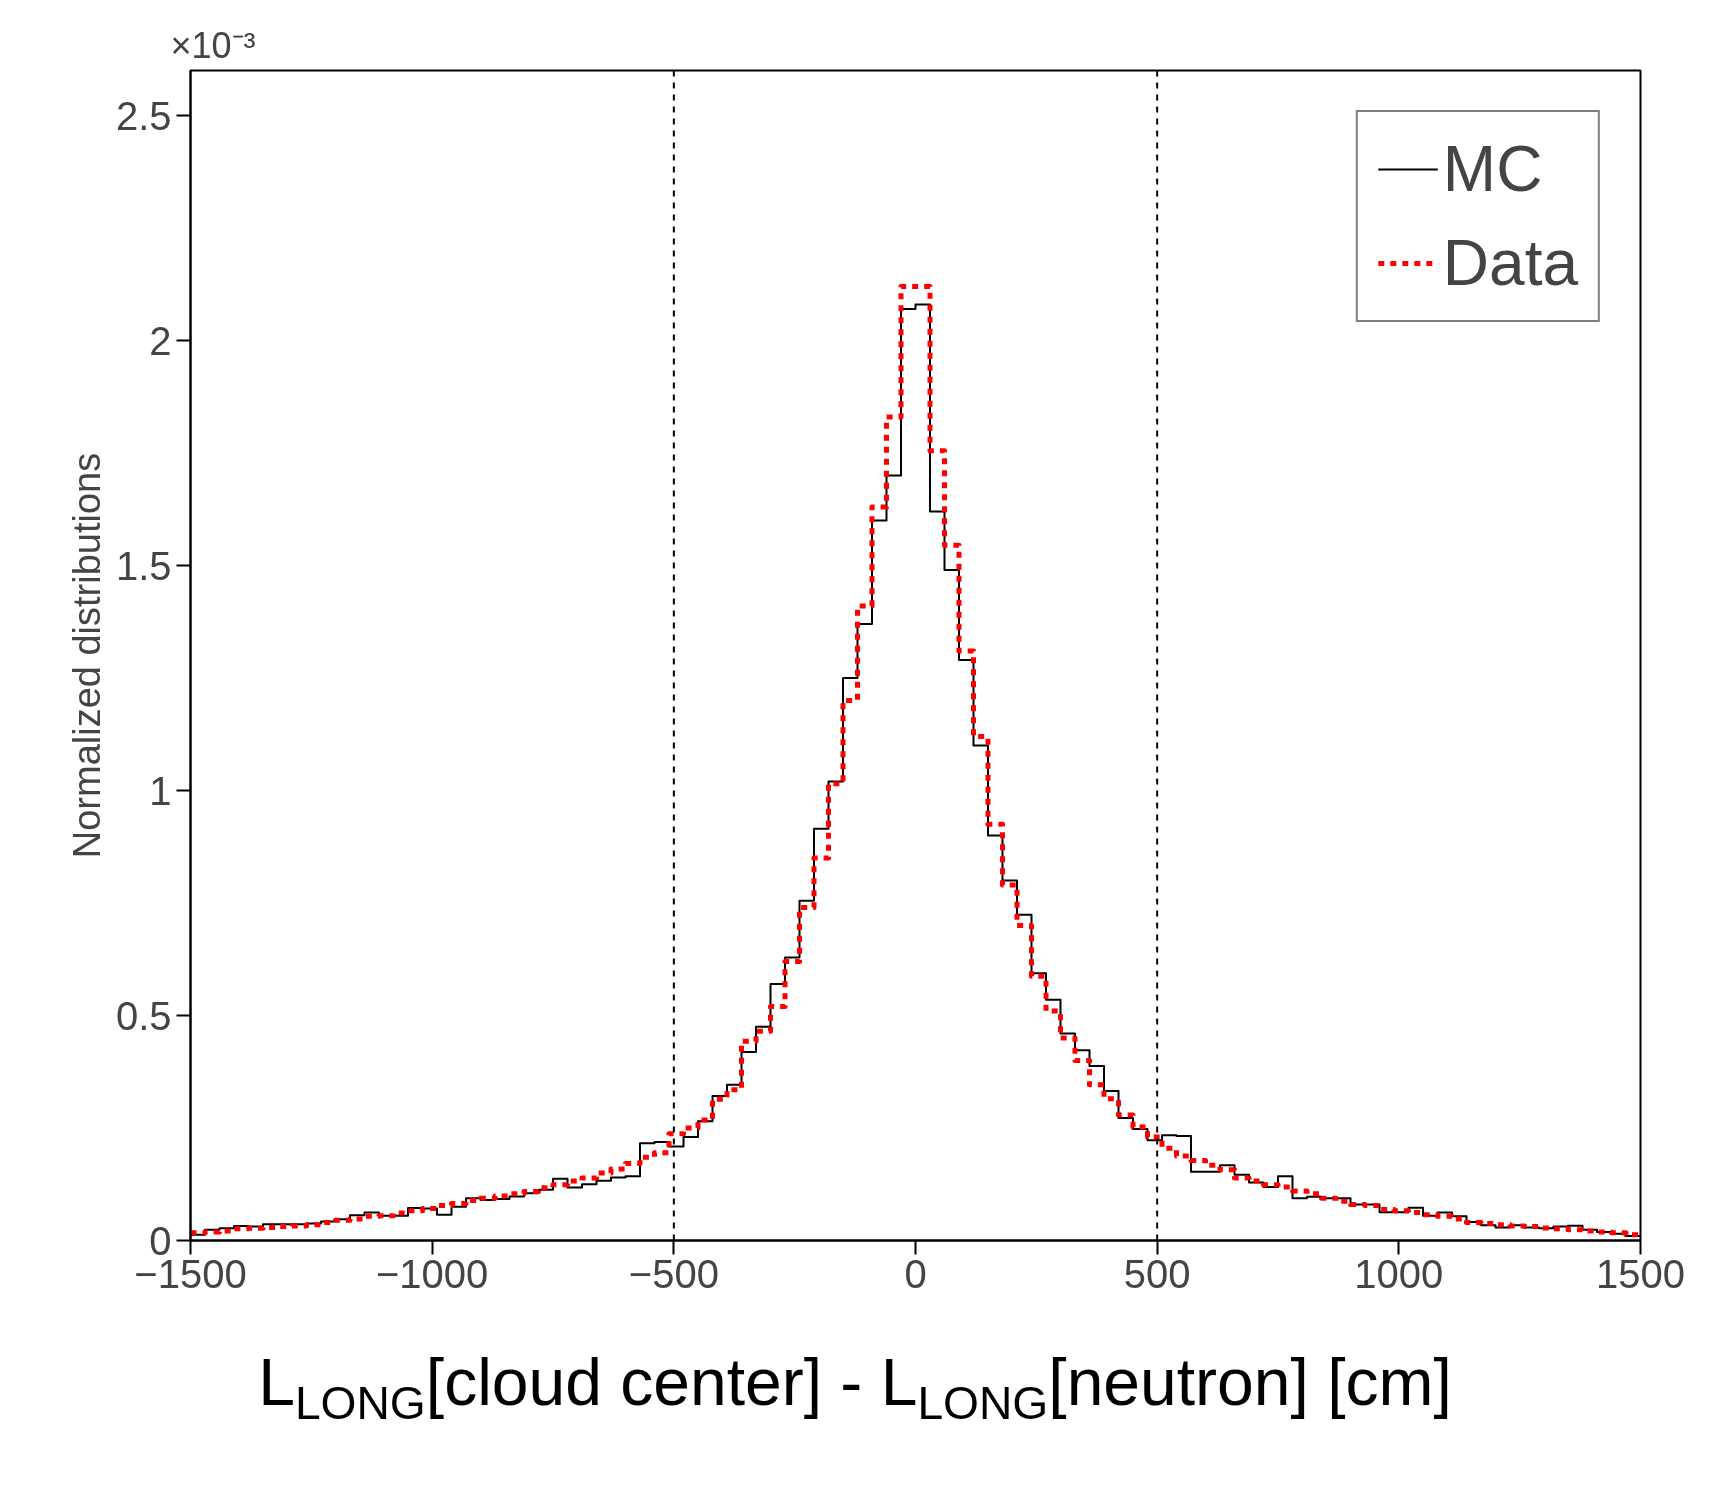 Image resolution: width=1726 pixels, height=1498 pixels. Describe the element at coordinates (673, 1273) in the screenshot. I see `x-tick-label: −500` at that location.